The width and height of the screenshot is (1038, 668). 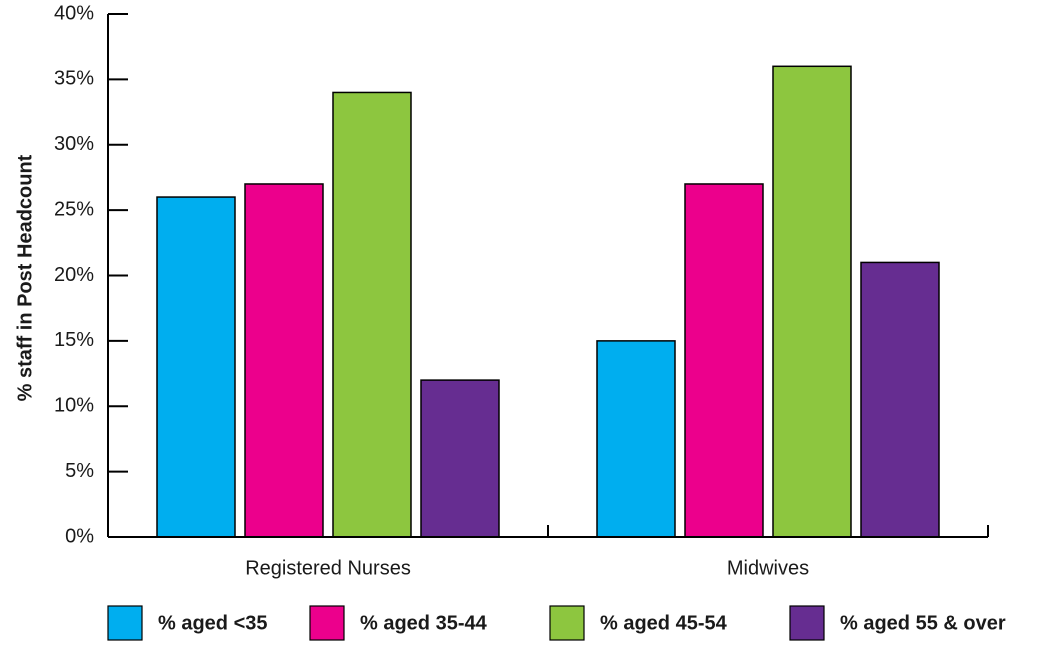 What do you see at coordinates (74, 406) in the screenshot?
I see `y-tick-label: 10%` at bounding box center [74, 406].